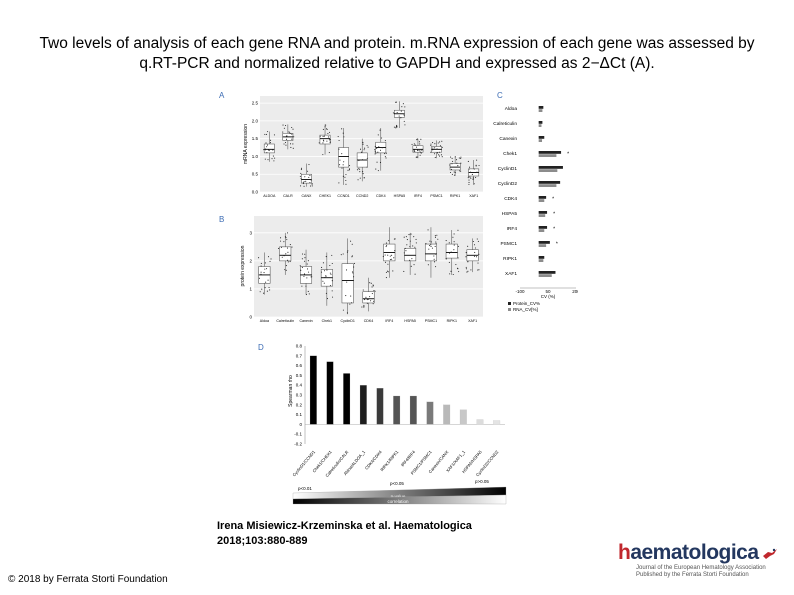  Describe the element at coordinates (381, 196) in the screenshot. I see `x-tick-label: CDK4` at that location.